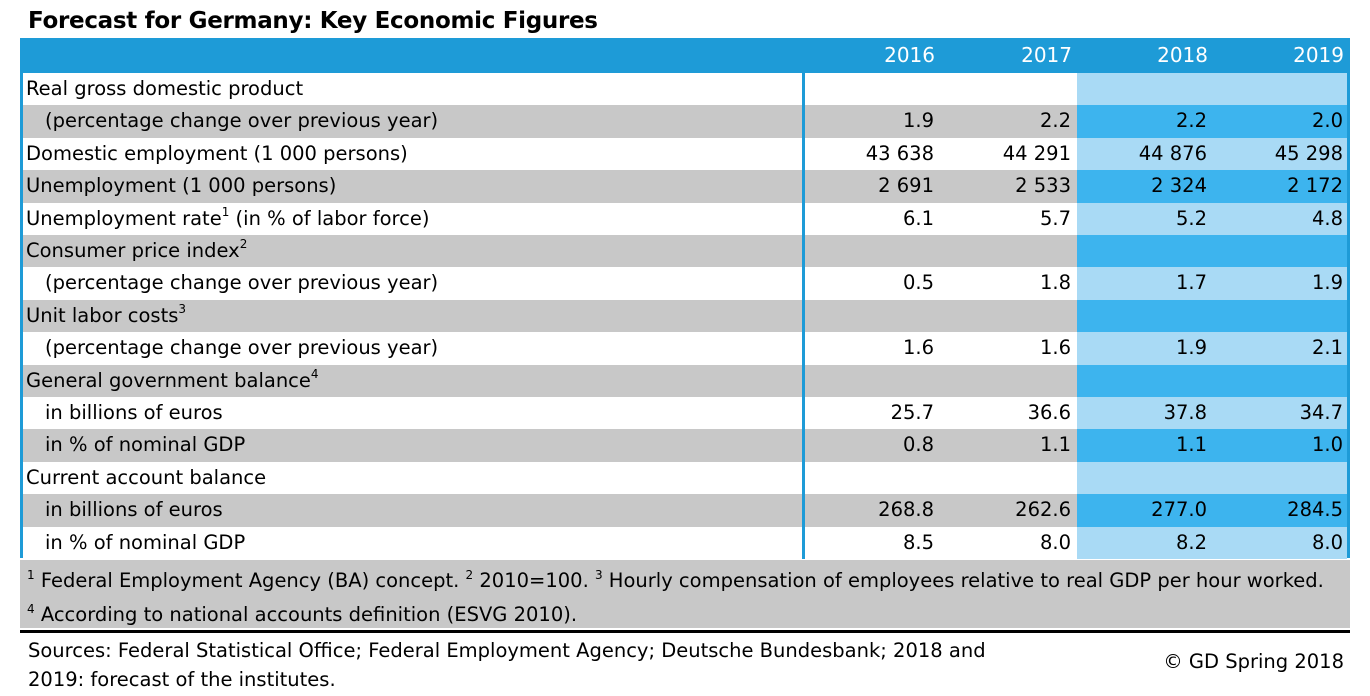  I want to click on column-header-2017: 2017, so click(1046, 55).